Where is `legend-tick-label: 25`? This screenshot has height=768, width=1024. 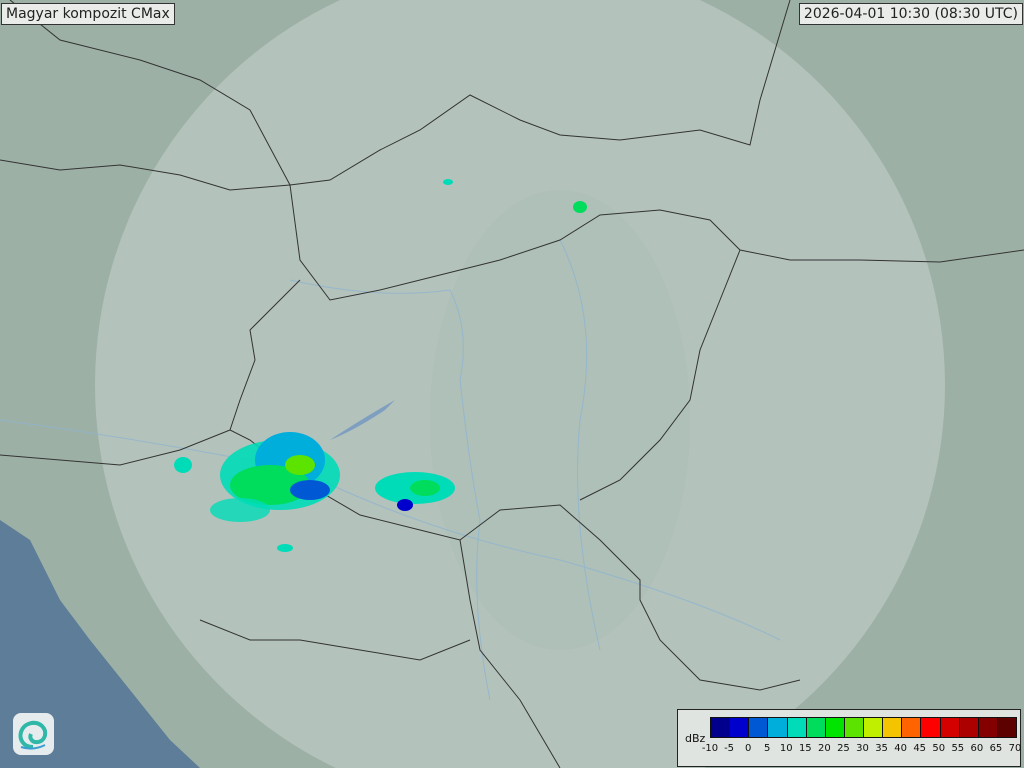
legend-tick-label: 25 is located at coordinates (843, 748).